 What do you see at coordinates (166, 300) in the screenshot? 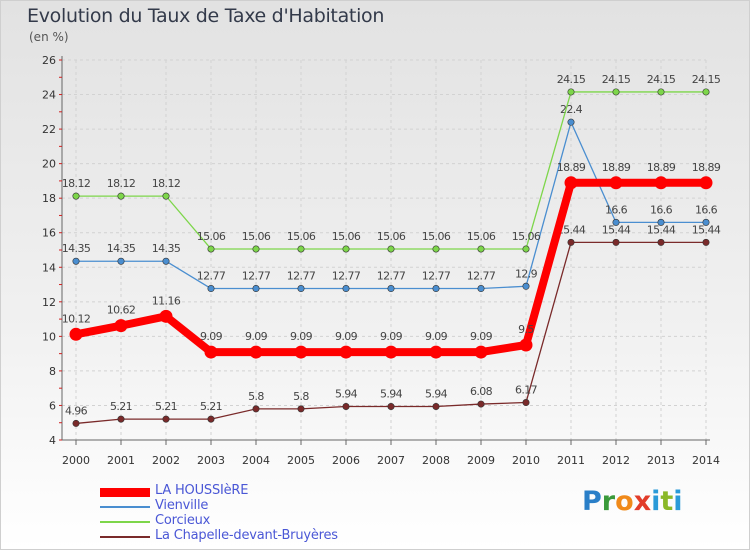
I see `data-label: 11.16` at bounding box center [166, 300].